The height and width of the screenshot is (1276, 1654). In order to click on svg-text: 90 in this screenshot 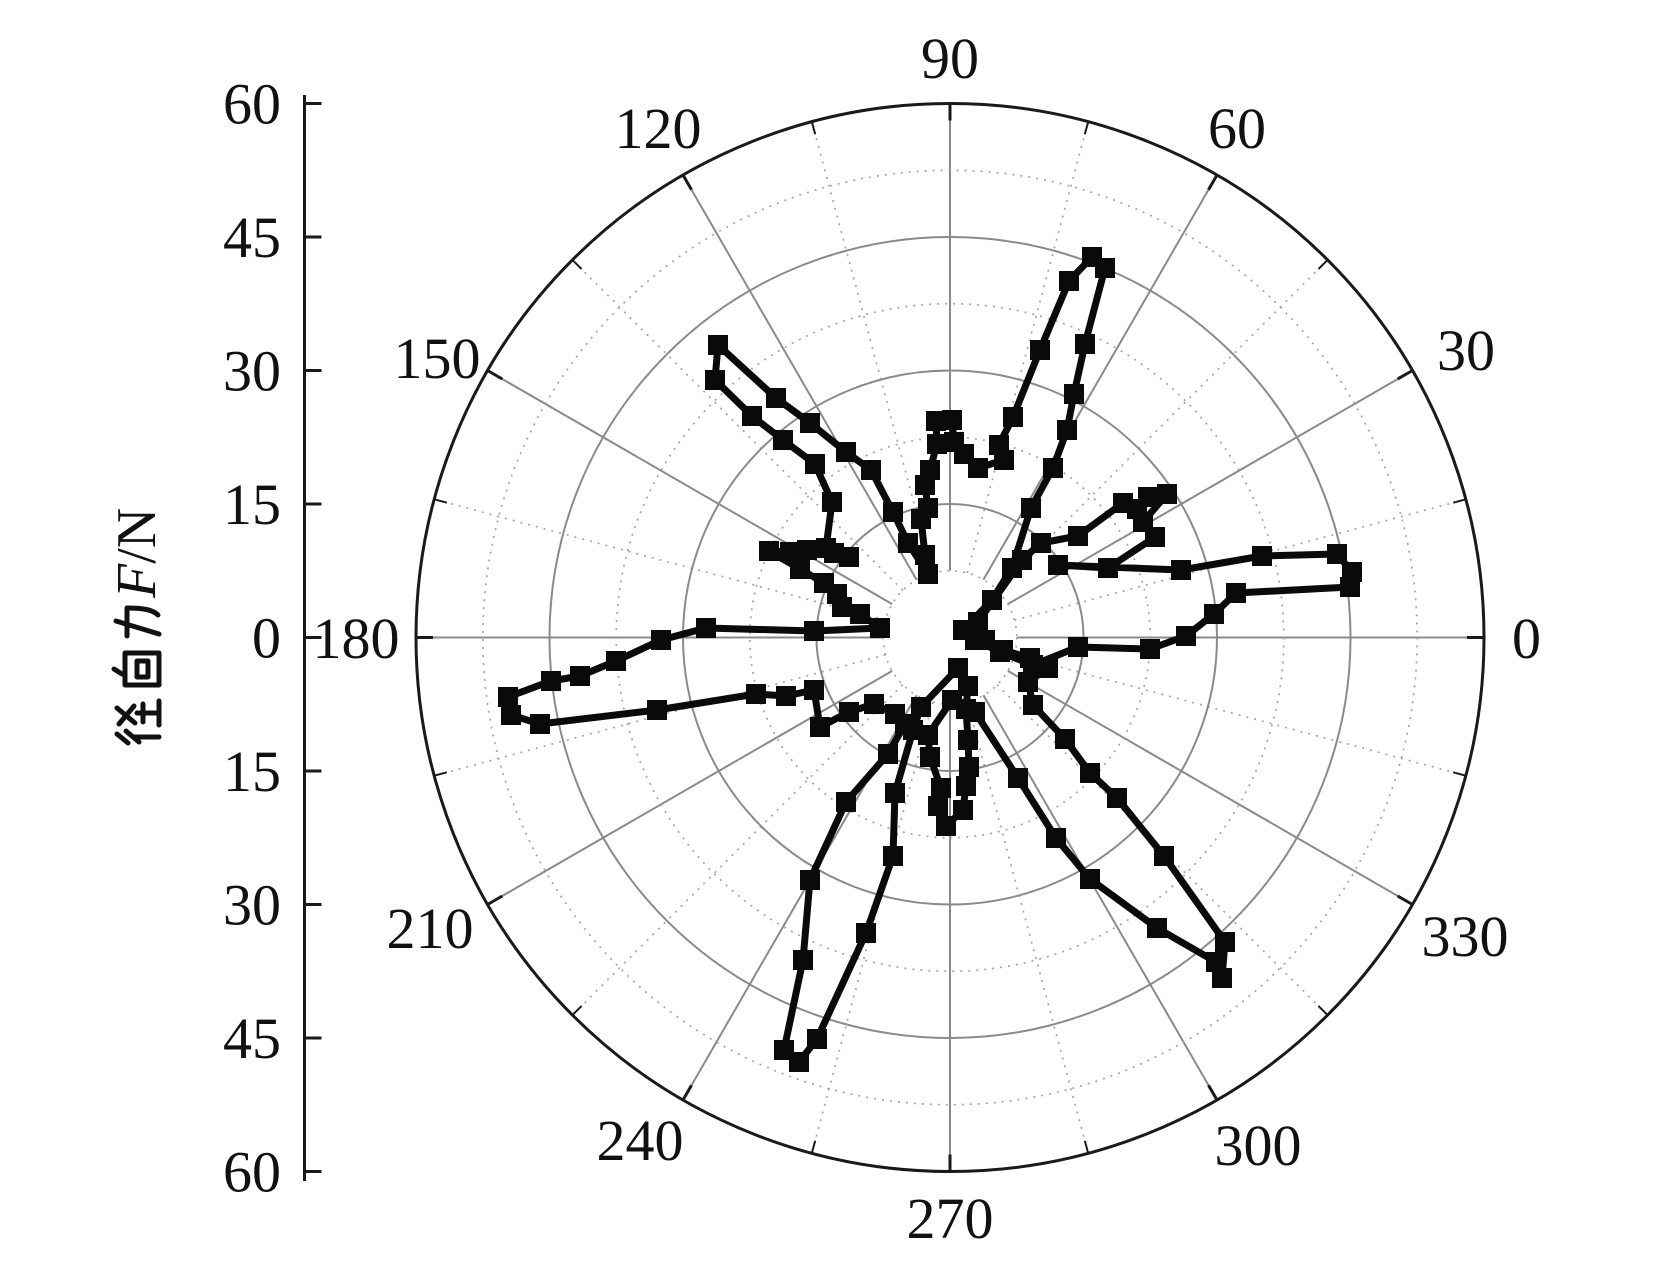, I will do `click(950, 58)`.